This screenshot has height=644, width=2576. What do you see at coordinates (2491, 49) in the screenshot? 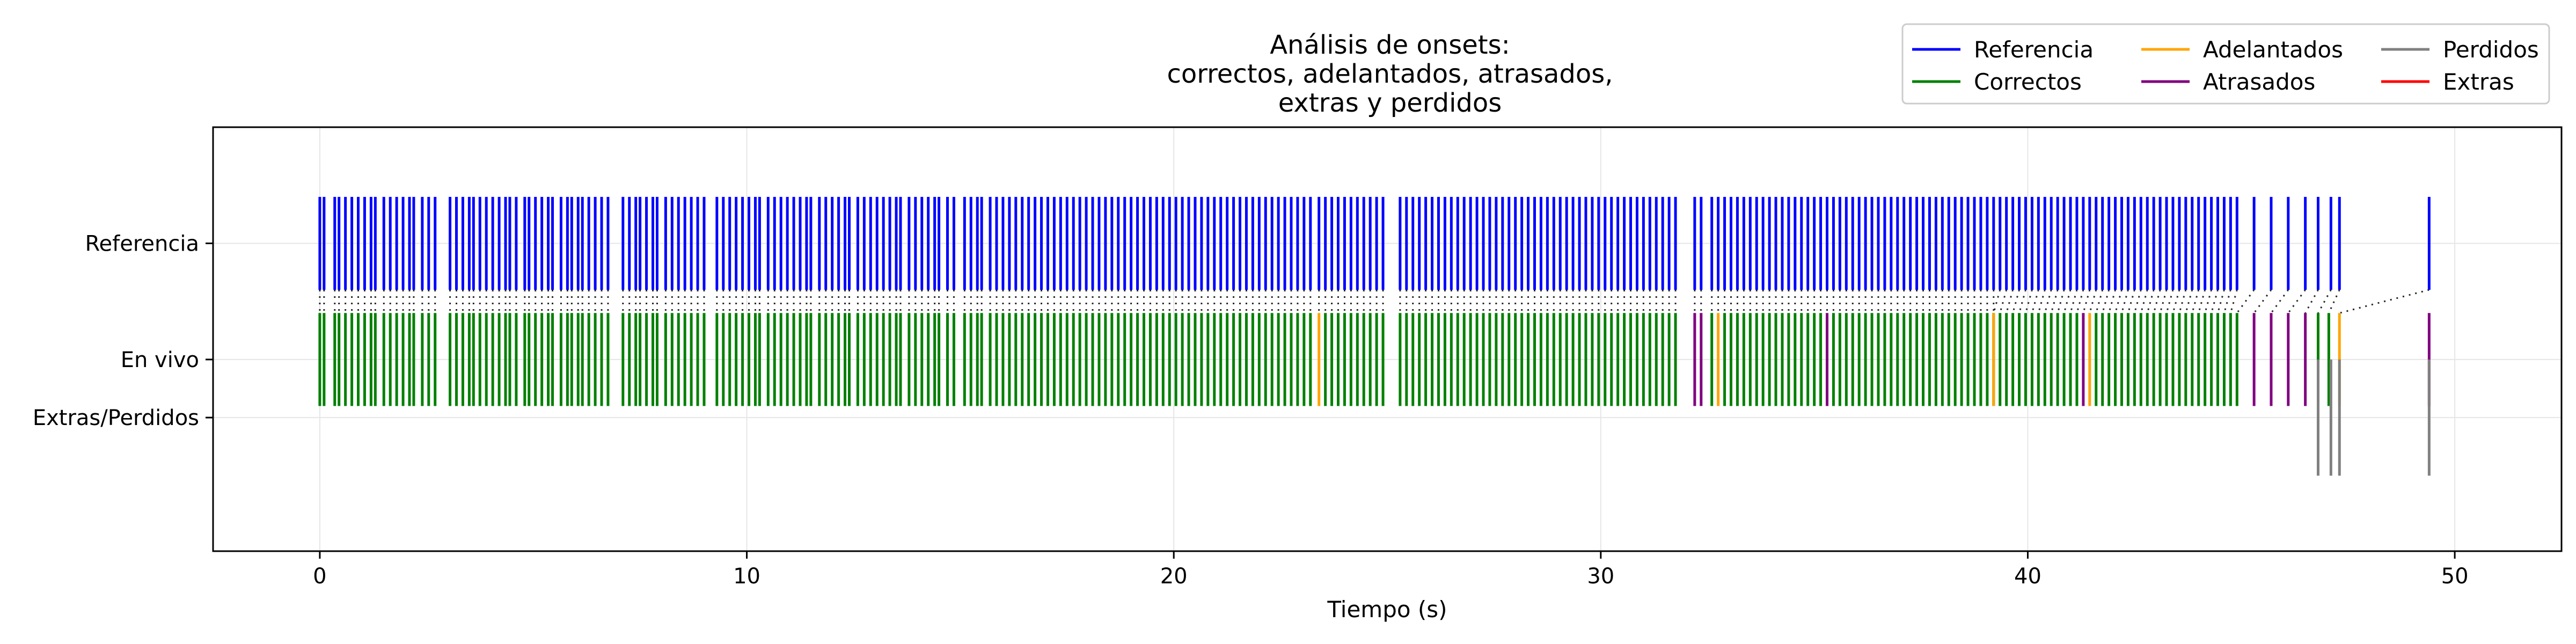
I see `legend-label: Perdidos` at bounding box center [2491, 49].